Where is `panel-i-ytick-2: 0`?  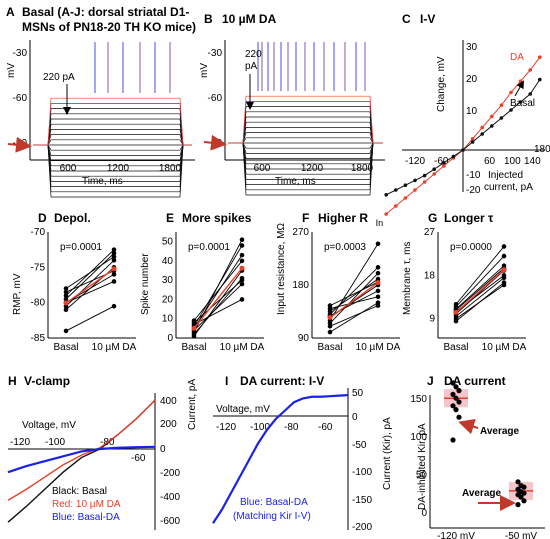
panel-i-ytick-2: 0 is located at coordinates (355, 417).